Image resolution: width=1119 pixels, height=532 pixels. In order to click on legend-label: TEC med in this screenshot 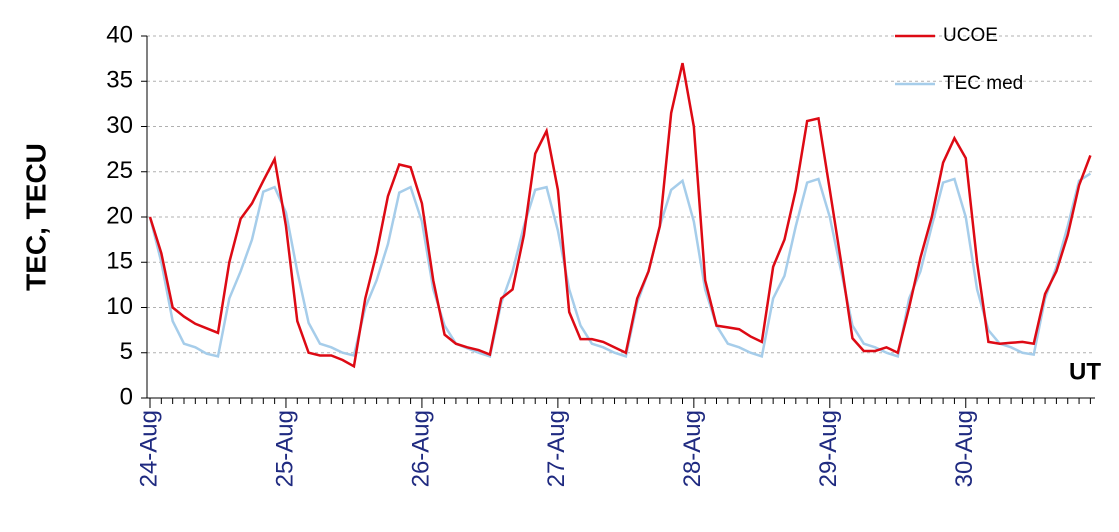, I will do `click(983, 83)`.